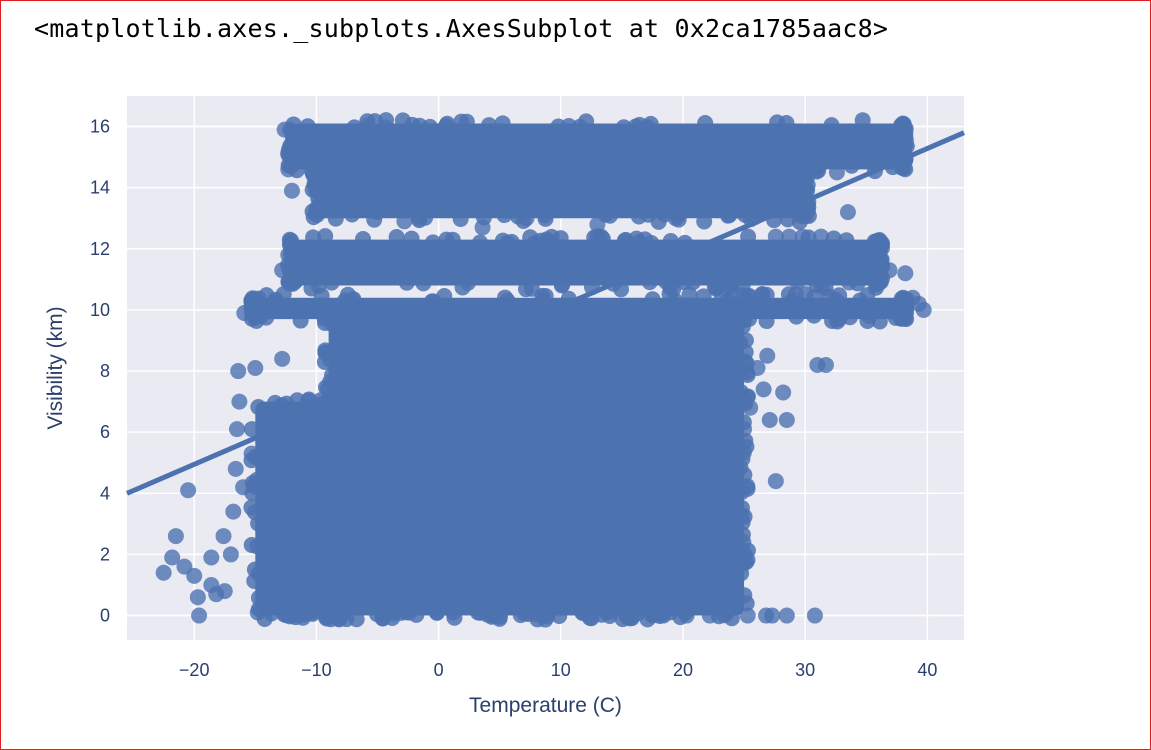 Image resolution: width=1151 pixels, height=750 pixels. I want to click on y-tick-label: 4, so click(105, 493).